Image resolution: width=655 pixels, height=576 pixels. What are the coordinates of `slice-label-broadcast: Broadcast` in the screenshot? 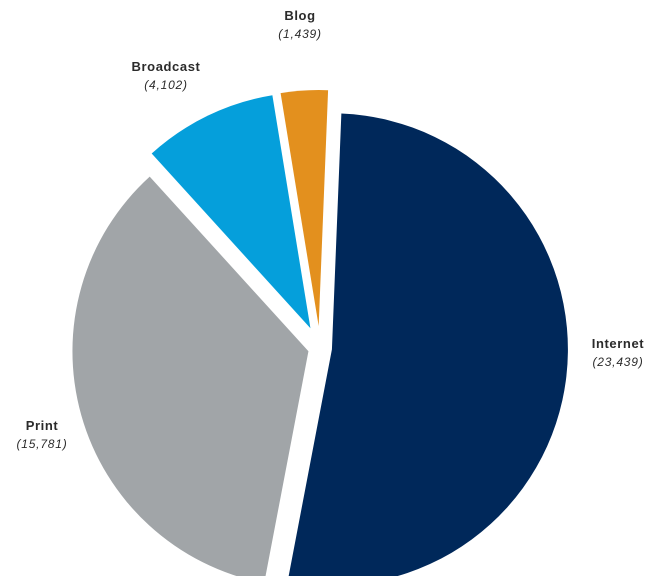 It's located at (166, 66).